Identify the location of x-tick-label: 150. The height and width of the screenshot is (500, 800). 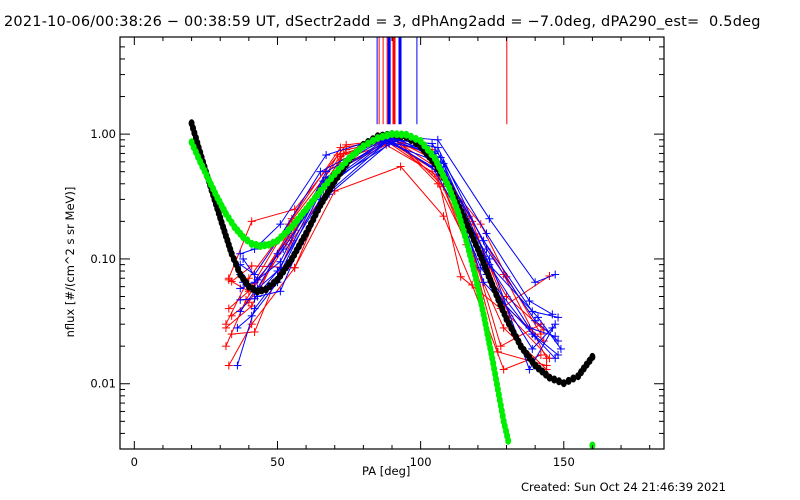
(564, 462).